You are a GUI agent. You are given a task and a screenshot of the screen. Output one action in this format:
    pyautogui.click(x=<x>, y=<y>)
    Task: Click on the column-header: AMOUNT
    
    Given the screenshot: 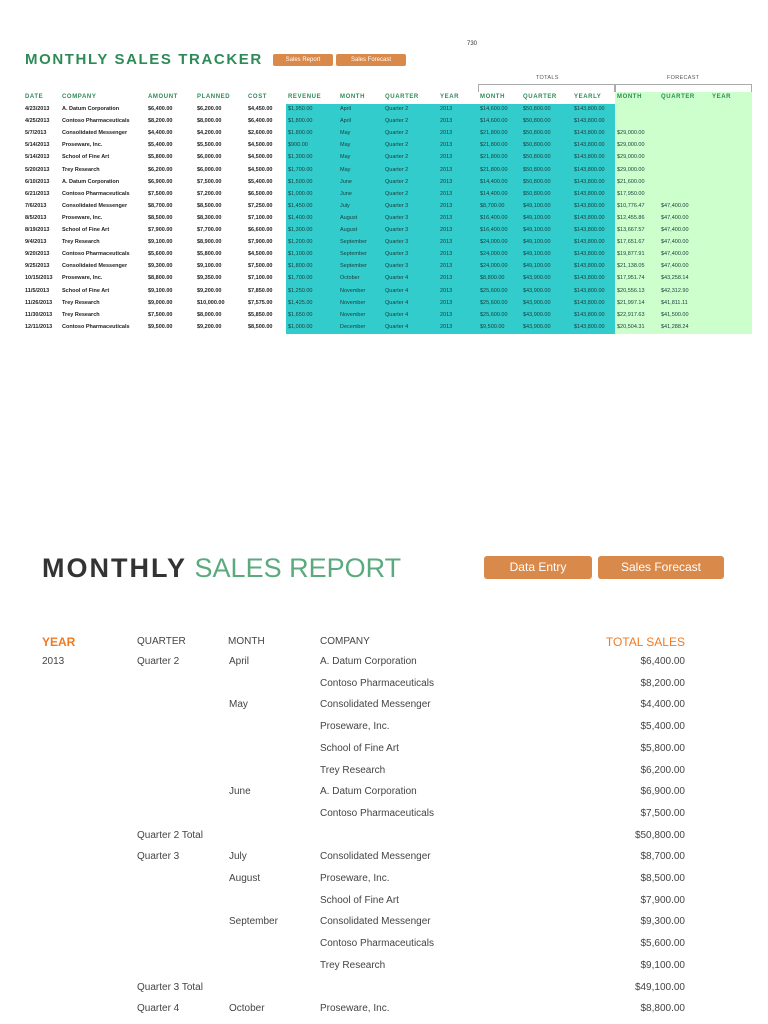 What is the action you would take?
    pyautogui.click(x=163, y=97)
    